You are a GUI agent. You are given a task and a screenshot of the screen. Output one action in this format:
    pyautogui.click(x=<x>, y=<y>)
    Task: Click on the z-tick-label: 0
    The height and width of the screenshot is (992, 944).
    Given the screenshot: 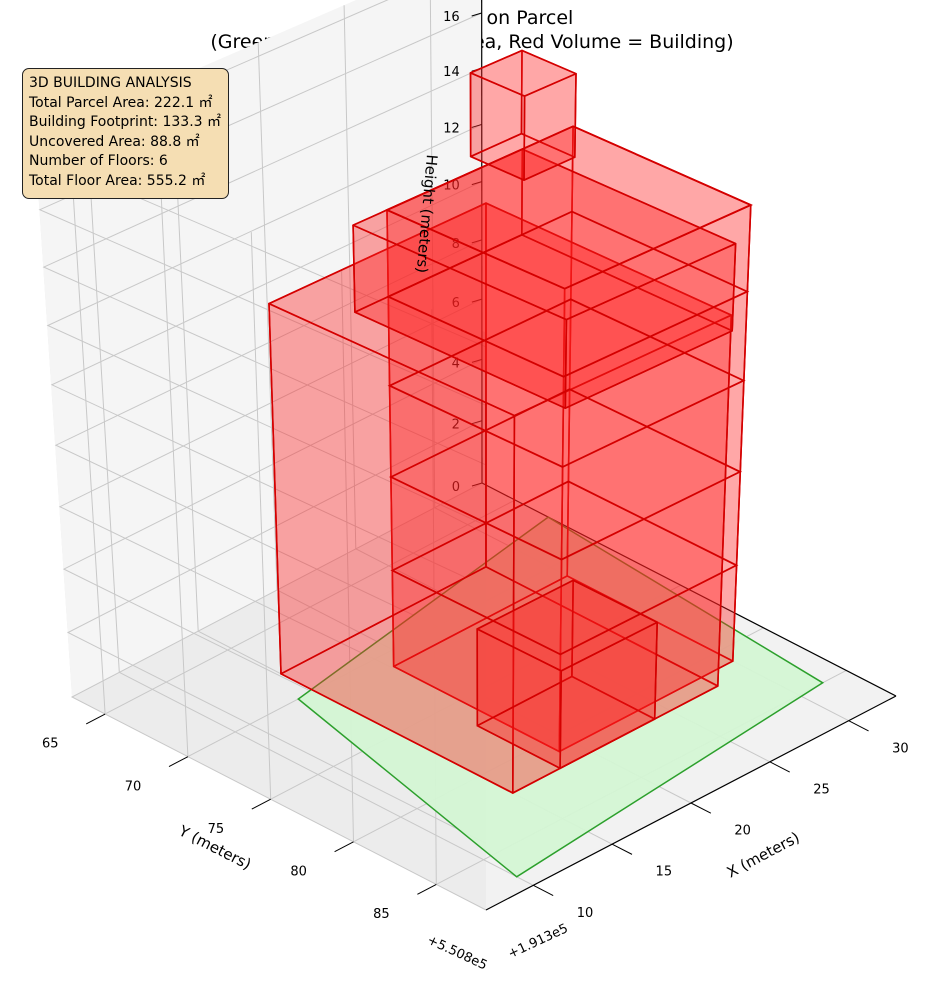 What is the action you would take?
    pyautogui.click(x=456, y=487)
    